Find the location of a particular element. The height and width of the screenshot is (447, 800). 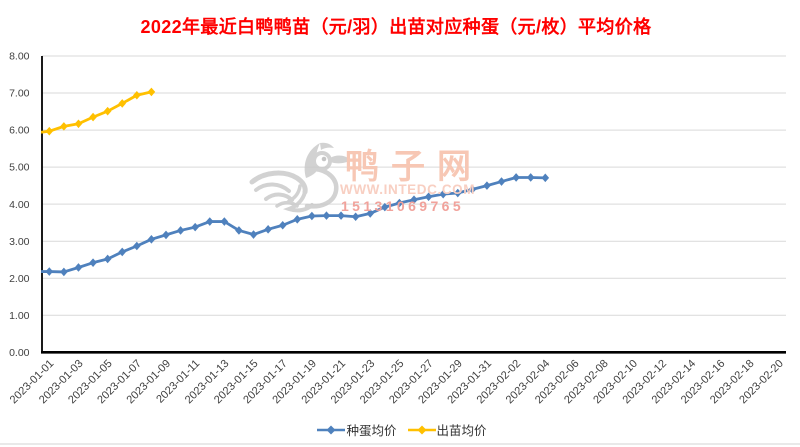

y-axis-label: 7.00 is located at coordinates (19, 94).